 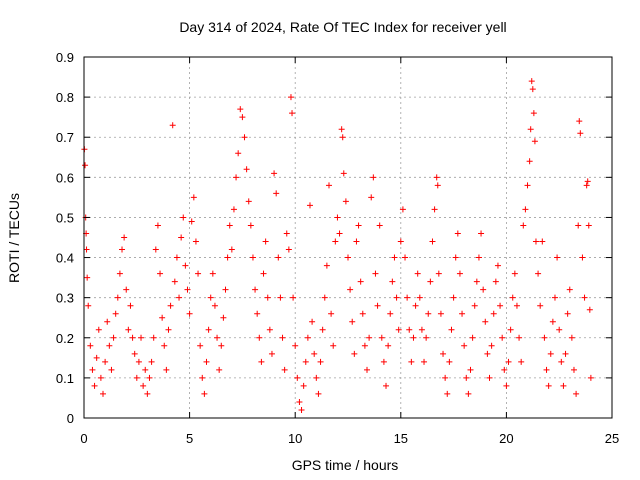 I want to click on y-tick-label: 0.6, so click(x=65, y=177).